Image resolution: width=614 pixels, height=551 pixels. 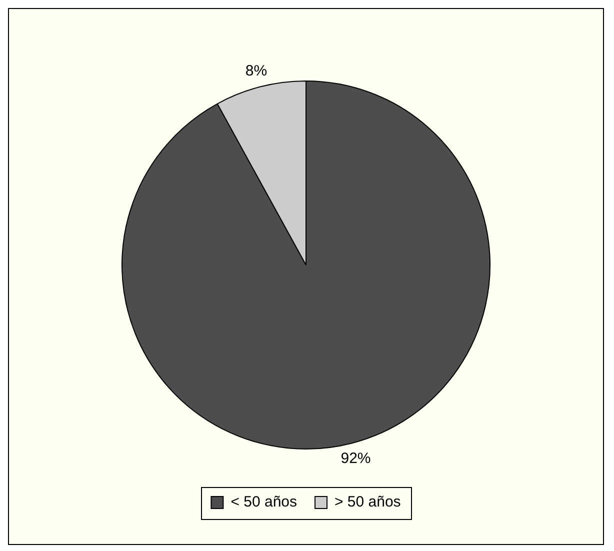 I want to click on data-label: 8%, so click(x=256, y=71).